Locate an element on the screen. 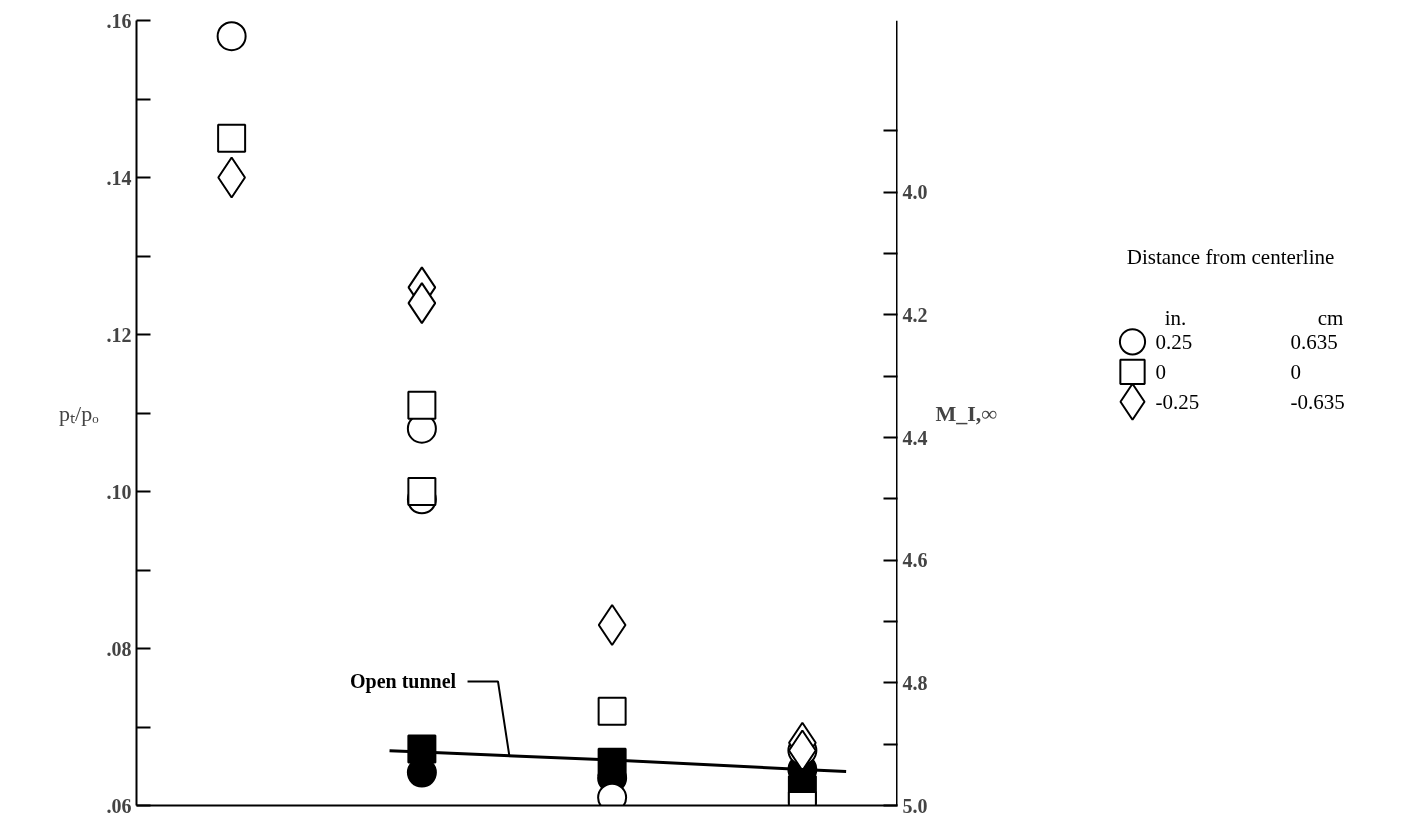 The height and width of the screenshot is (838, 1408). text: cm is located at coordinates (1330, 318).